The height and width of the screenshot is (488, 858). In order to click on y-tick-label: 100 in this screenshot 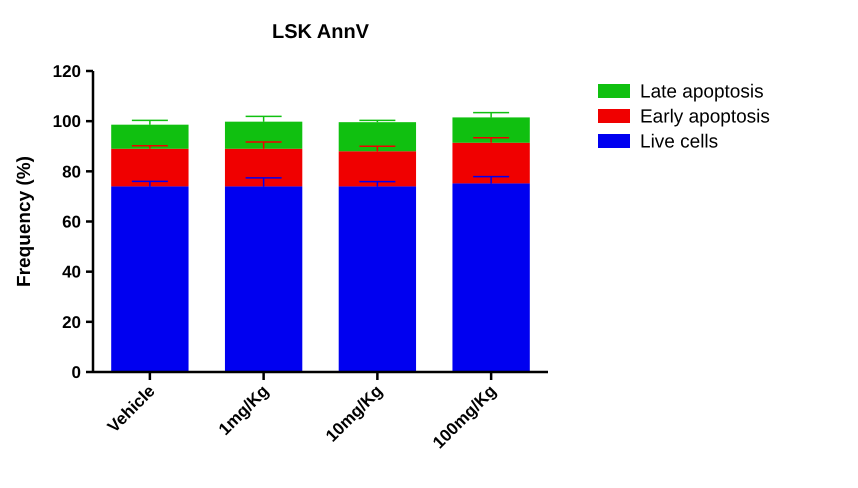, I will do `click(66, 122)`.